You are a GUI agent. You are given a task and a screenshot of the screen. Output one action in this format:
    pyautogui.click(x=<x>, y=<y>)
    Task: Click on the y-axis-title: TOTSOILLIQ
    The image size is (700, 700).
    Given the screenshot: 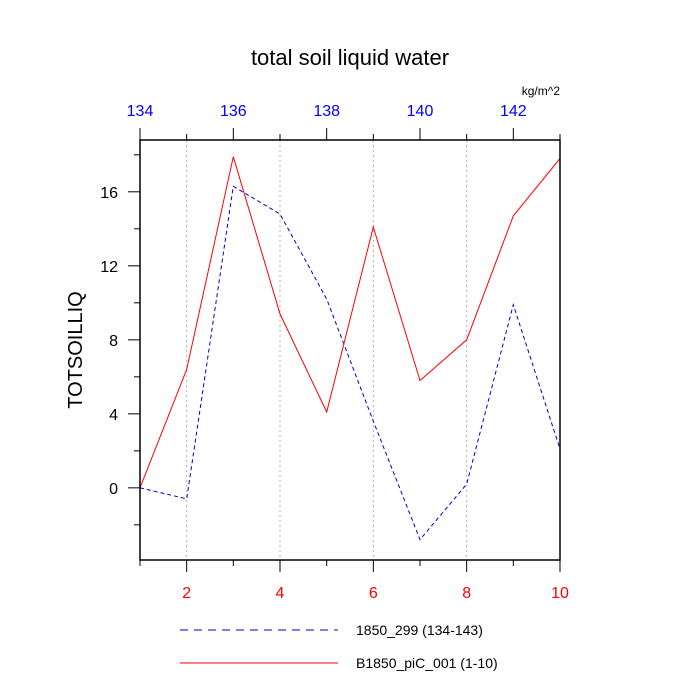 What is the action you would take?
    pyautogui.click(x=76, y=349)
    